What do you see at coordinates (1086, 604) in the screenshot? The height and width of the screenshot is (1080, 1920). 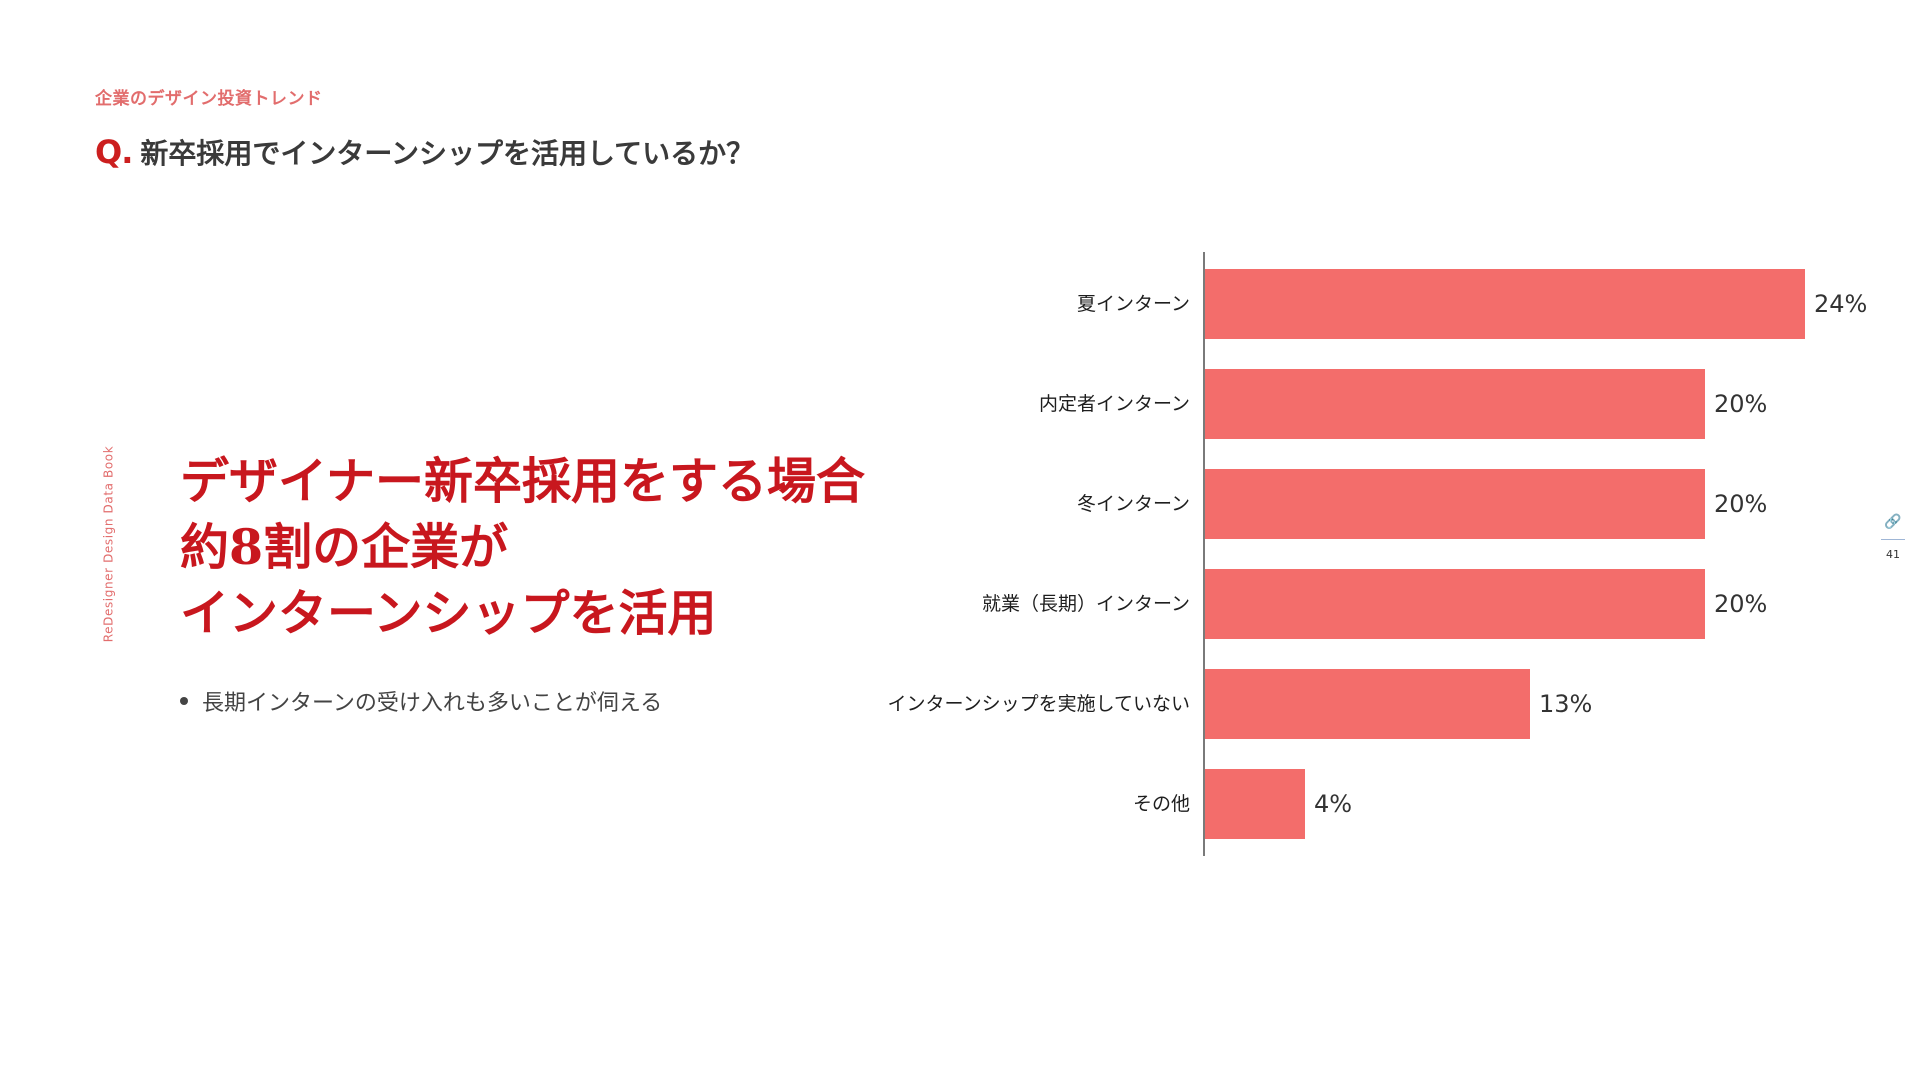 I see `category-label: 就業（長期）インターン` at bounding box center [1086, 604].